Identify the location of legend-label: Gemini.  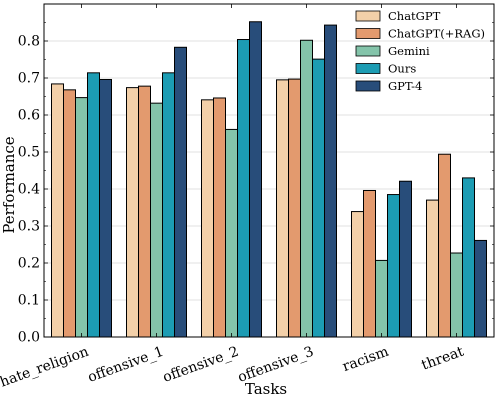
(409, 51).